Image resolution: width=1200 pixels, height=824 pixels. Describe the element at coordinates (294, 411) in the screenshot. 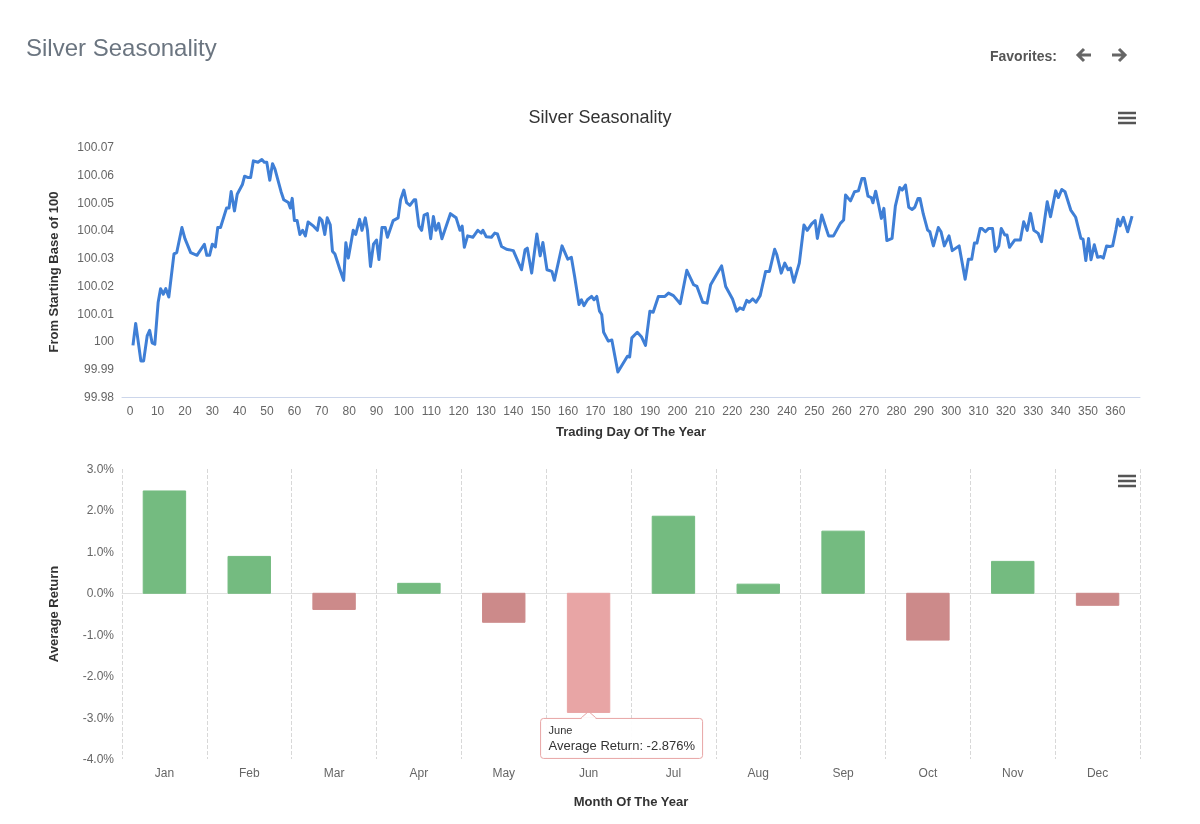

I see `x-tick-label: 60` at that location.